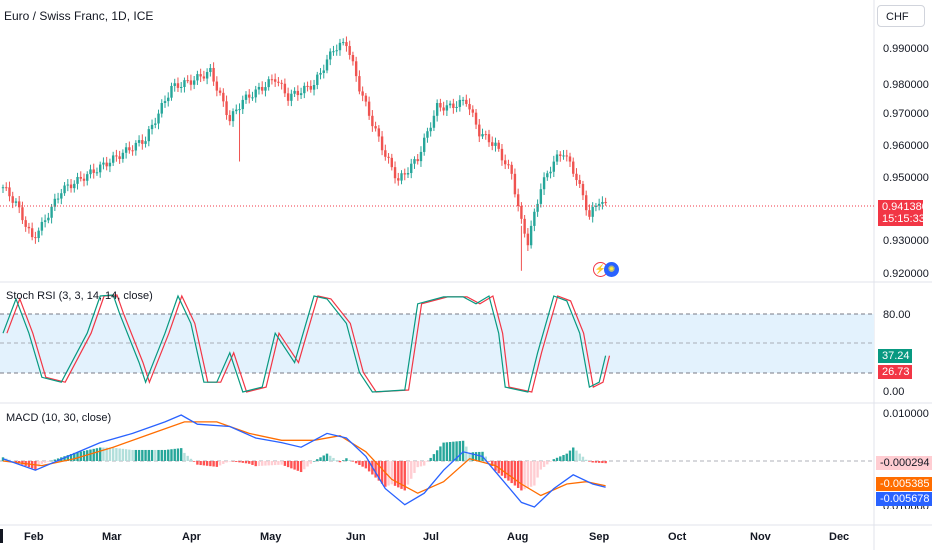 The height and width of the screenshot is (550, 932). I want to click on stoch-k-tag: 37.24, so click(895, 356).